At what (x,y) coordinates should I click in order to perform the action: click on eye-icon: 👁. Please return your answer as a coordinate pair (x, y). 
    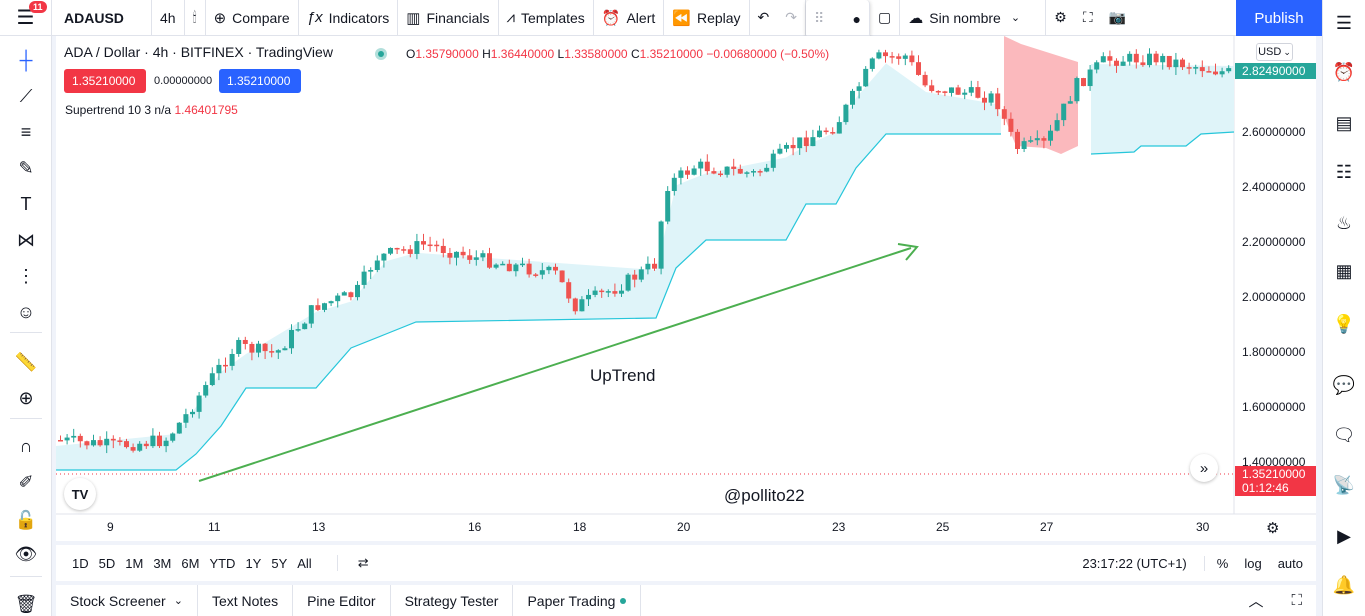
    Looking at the image, I should click on (26, 553).